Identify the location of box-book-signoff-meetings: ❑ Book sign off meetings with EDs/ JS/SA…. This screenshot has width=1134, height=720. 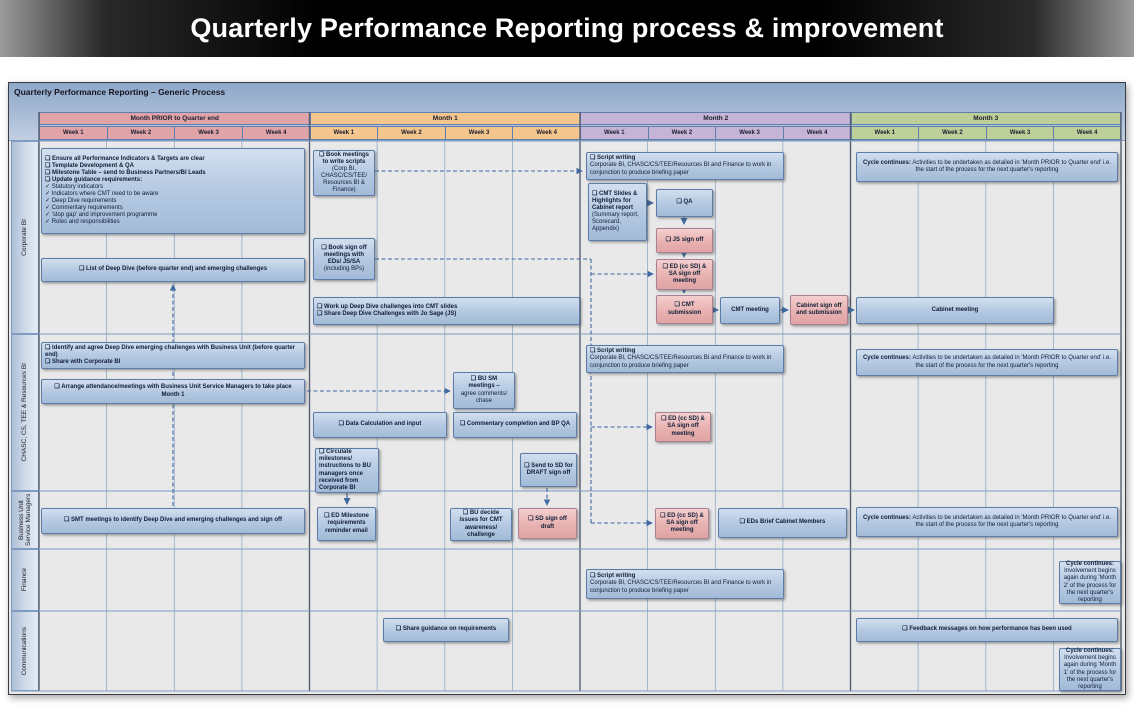
(344, 259).